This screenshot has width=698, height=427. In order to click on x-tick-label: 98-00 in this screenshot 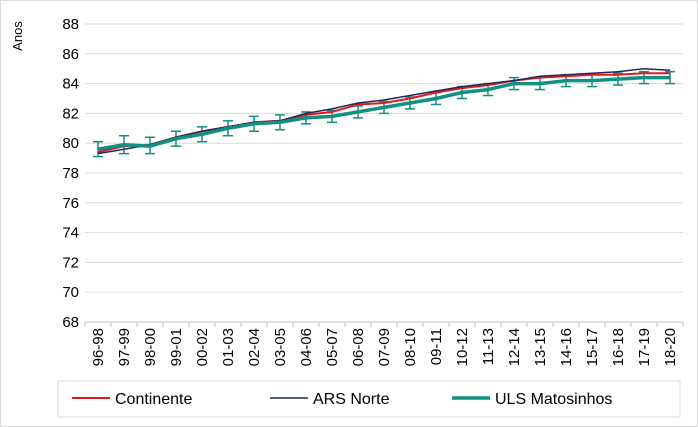, I will do `click(150, 347)`.